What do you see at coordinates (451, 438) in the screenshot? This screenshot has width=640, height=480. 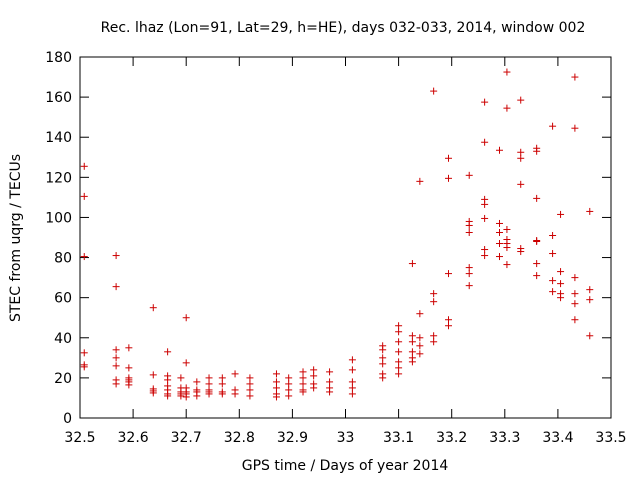 I see `x-tick-label: 33.2` at bounding box center [451, 438].